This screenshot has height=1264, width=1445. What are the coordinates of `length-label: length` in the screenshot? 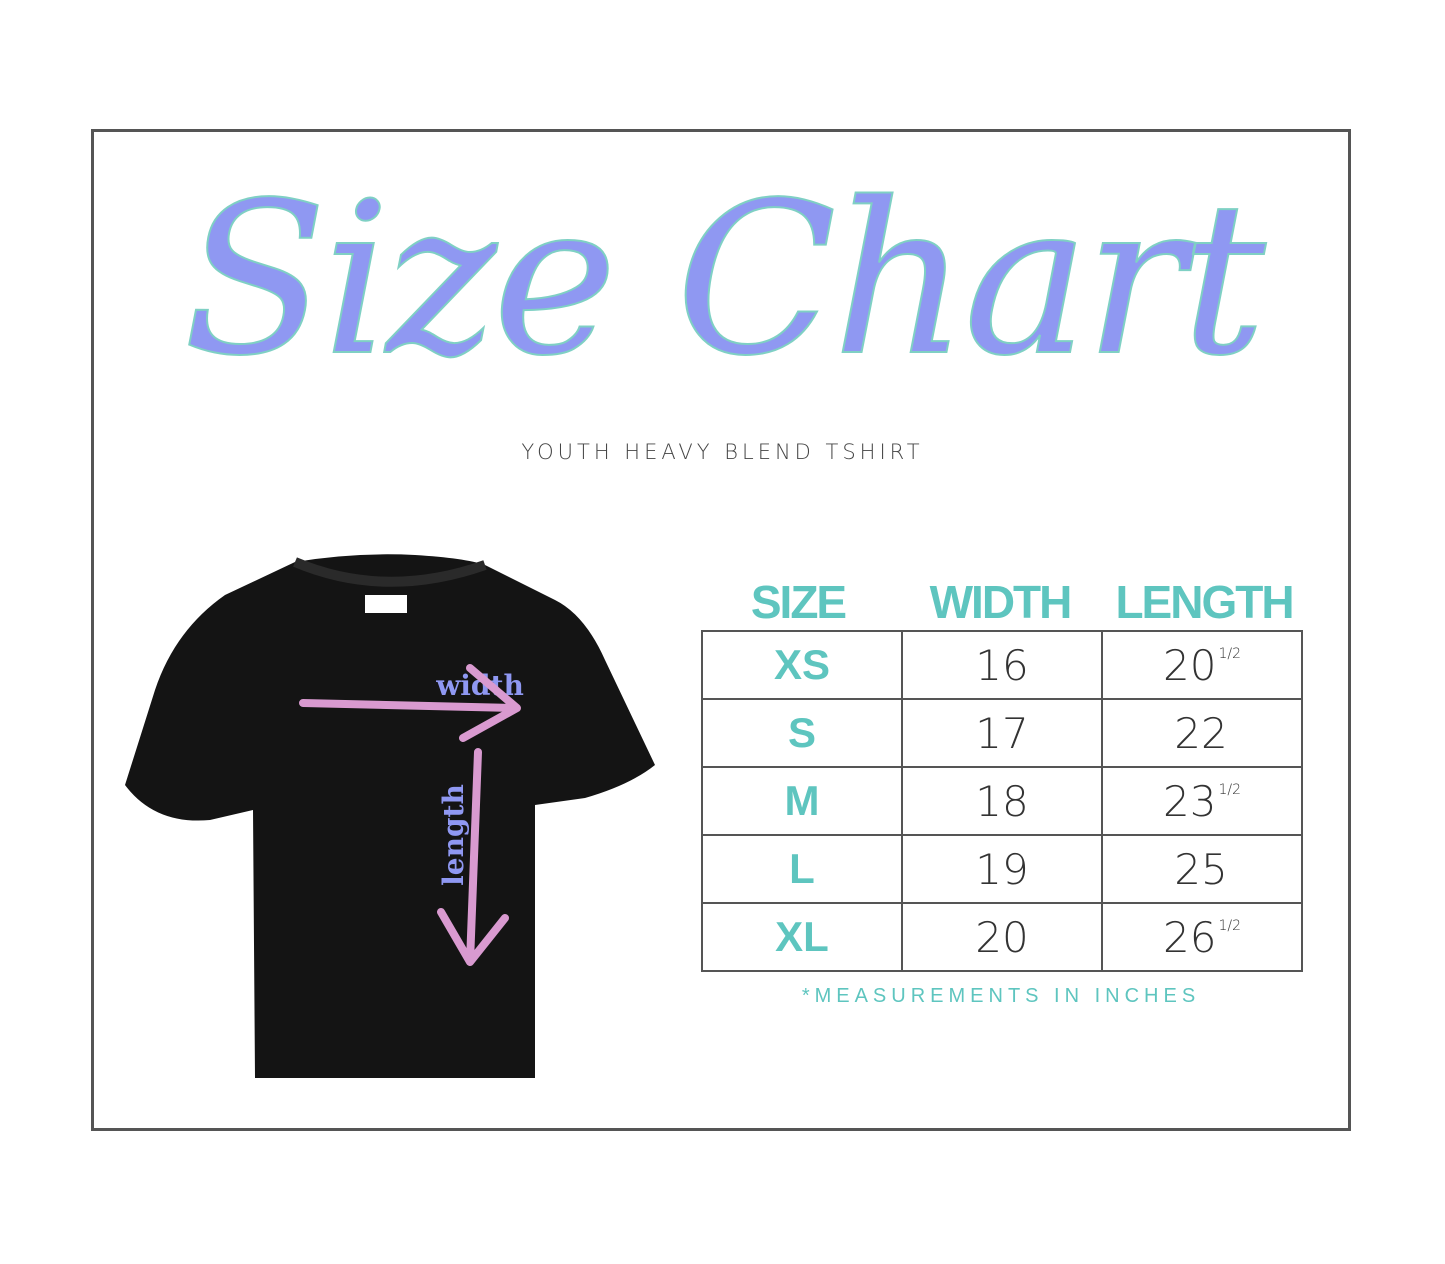 It's located at (453, 835).